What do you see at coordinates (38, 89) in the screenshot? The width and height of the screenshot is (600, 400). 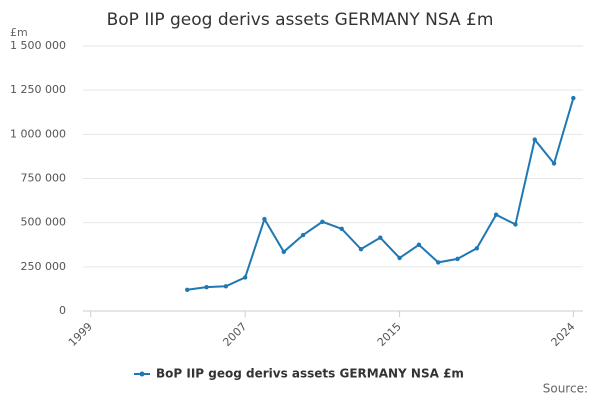 I see `y-tick-label: 1 250 000` at bounding box center [38, 89].